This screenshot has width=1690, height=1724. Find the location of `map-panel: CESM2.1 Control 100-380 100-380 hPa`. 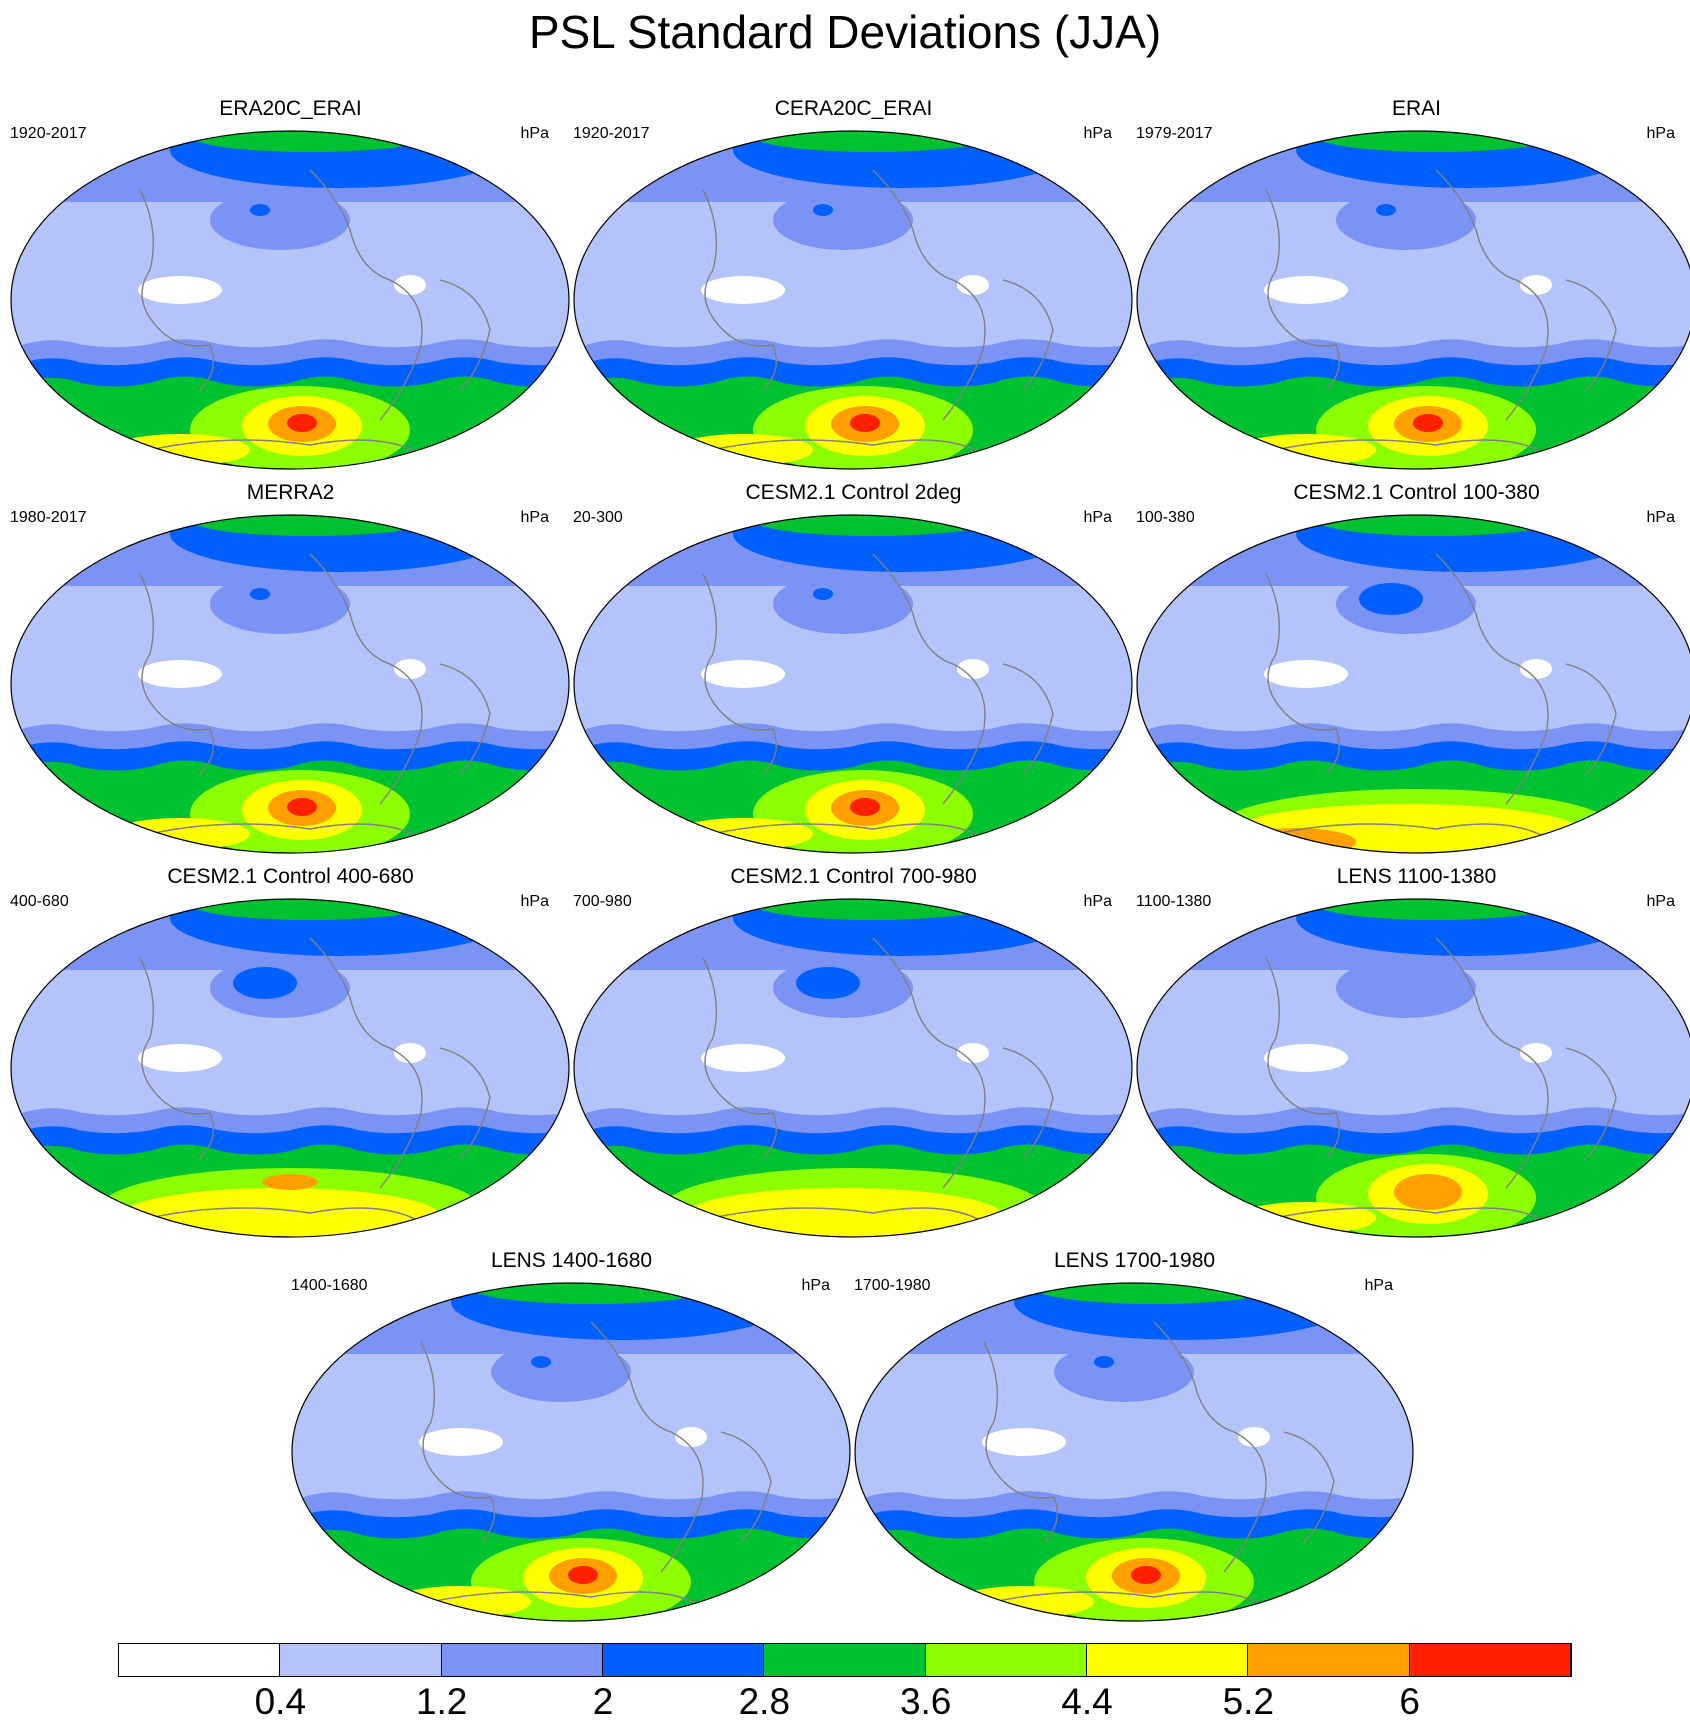

map-panel: CESM2.1 Control 100-380 100-380 hPa is located at coordinates (1413, 672).